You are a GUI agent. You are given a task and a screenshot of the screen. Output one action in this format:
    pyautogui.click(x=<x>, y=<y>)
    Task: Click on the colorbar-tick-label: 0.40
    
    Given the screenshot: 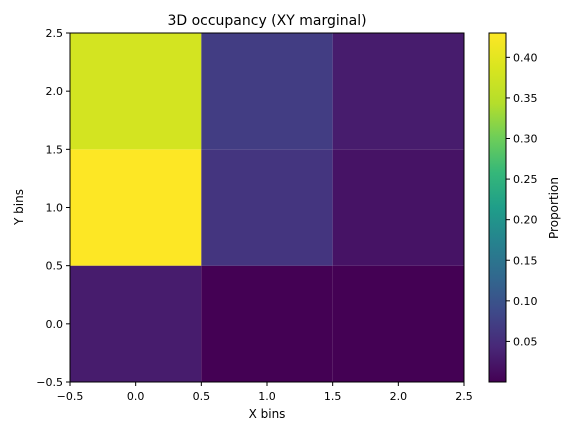 What is the action you would take?
    pyautogui.click(x=525, y=57)
    